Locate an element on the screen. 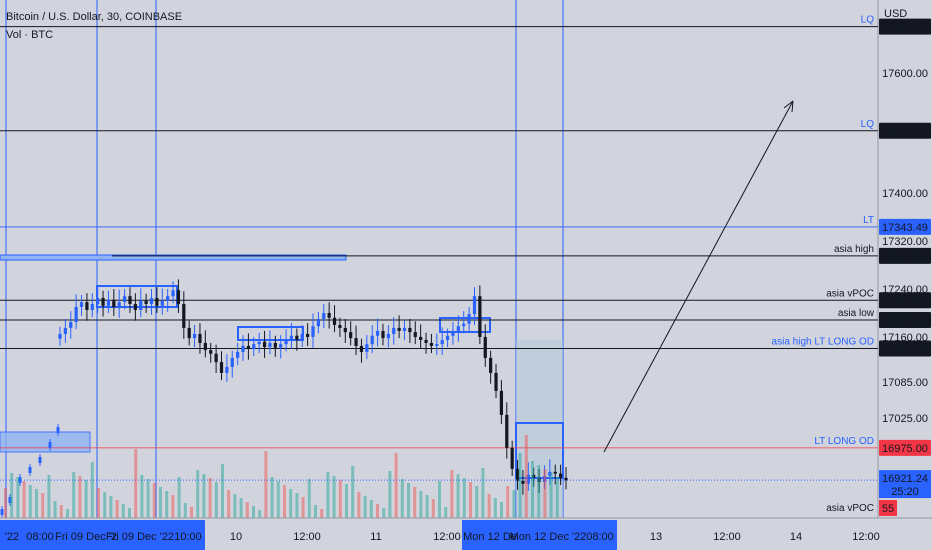  x-tick-11: 08:00 is located at coordinates (600, 537).